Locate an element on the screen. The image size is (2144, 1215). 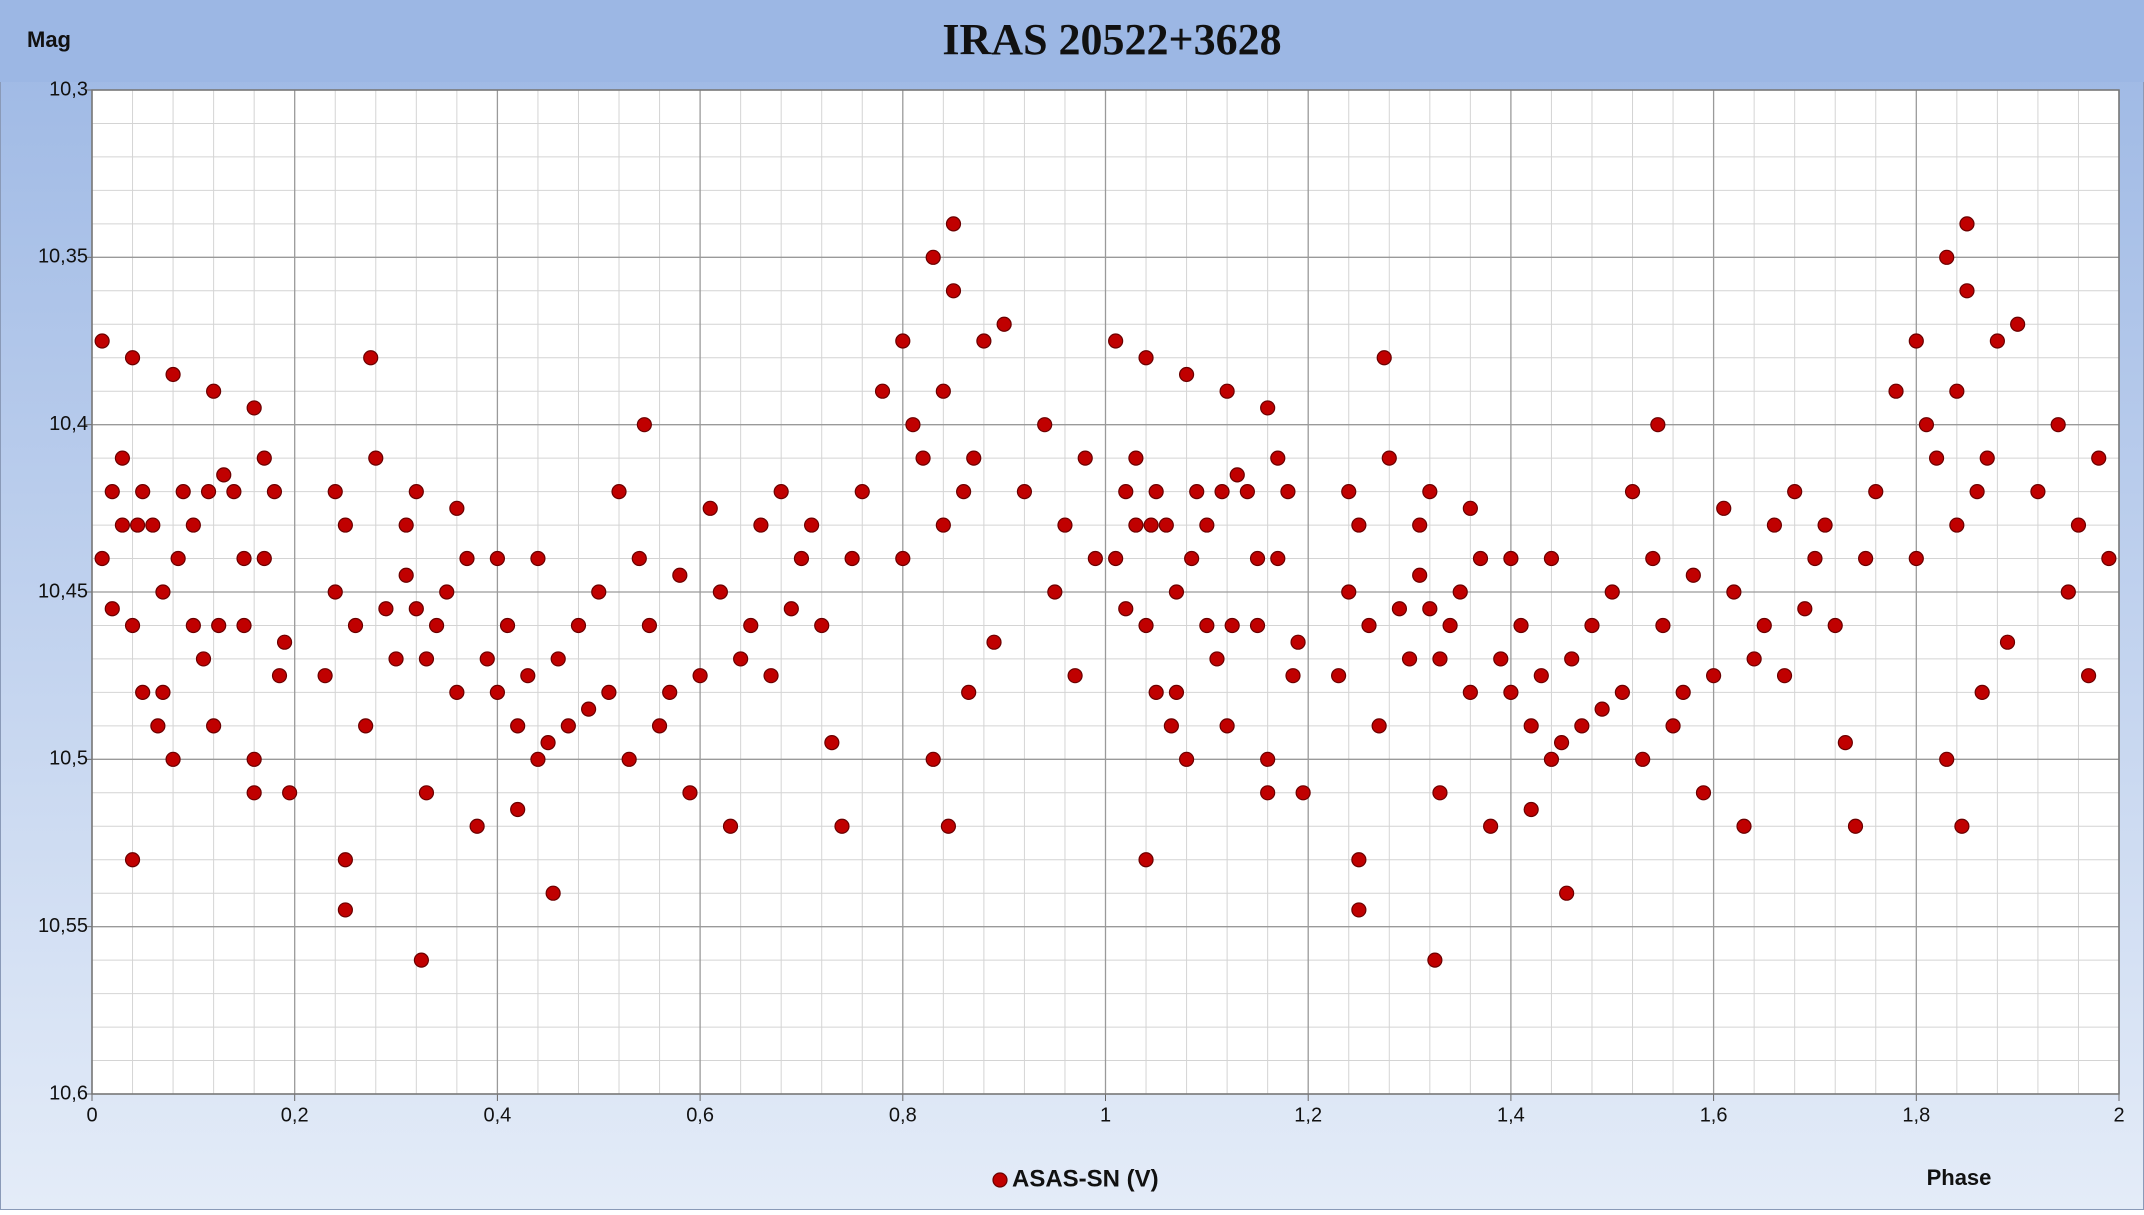
x-tick-label: 2 is located at coordinates (2118, 1115).